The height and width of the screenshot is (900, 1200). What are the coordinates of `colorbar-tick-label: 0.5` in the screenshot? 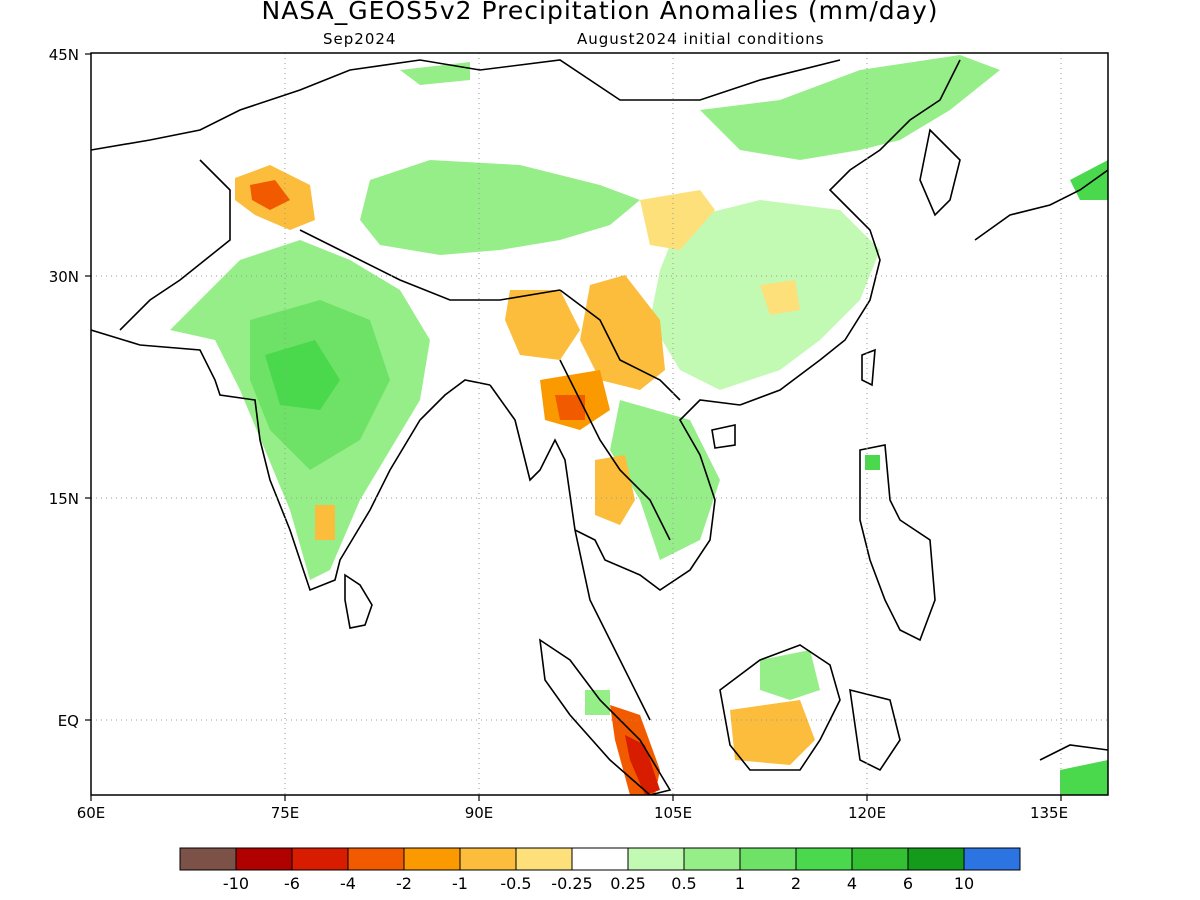 It's located at (683, 883).